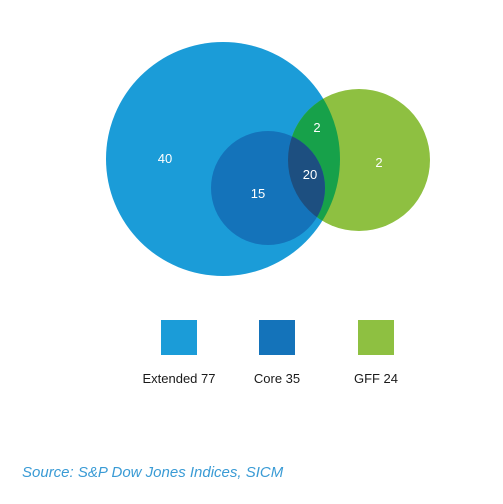 Image resolution: width=503 pixels, height=504 pixels. Describe the element at coordinates (153, 472) in the screenshot. I see `source-note: Source: S&P Dow Jones Indices, SICM` at that location.